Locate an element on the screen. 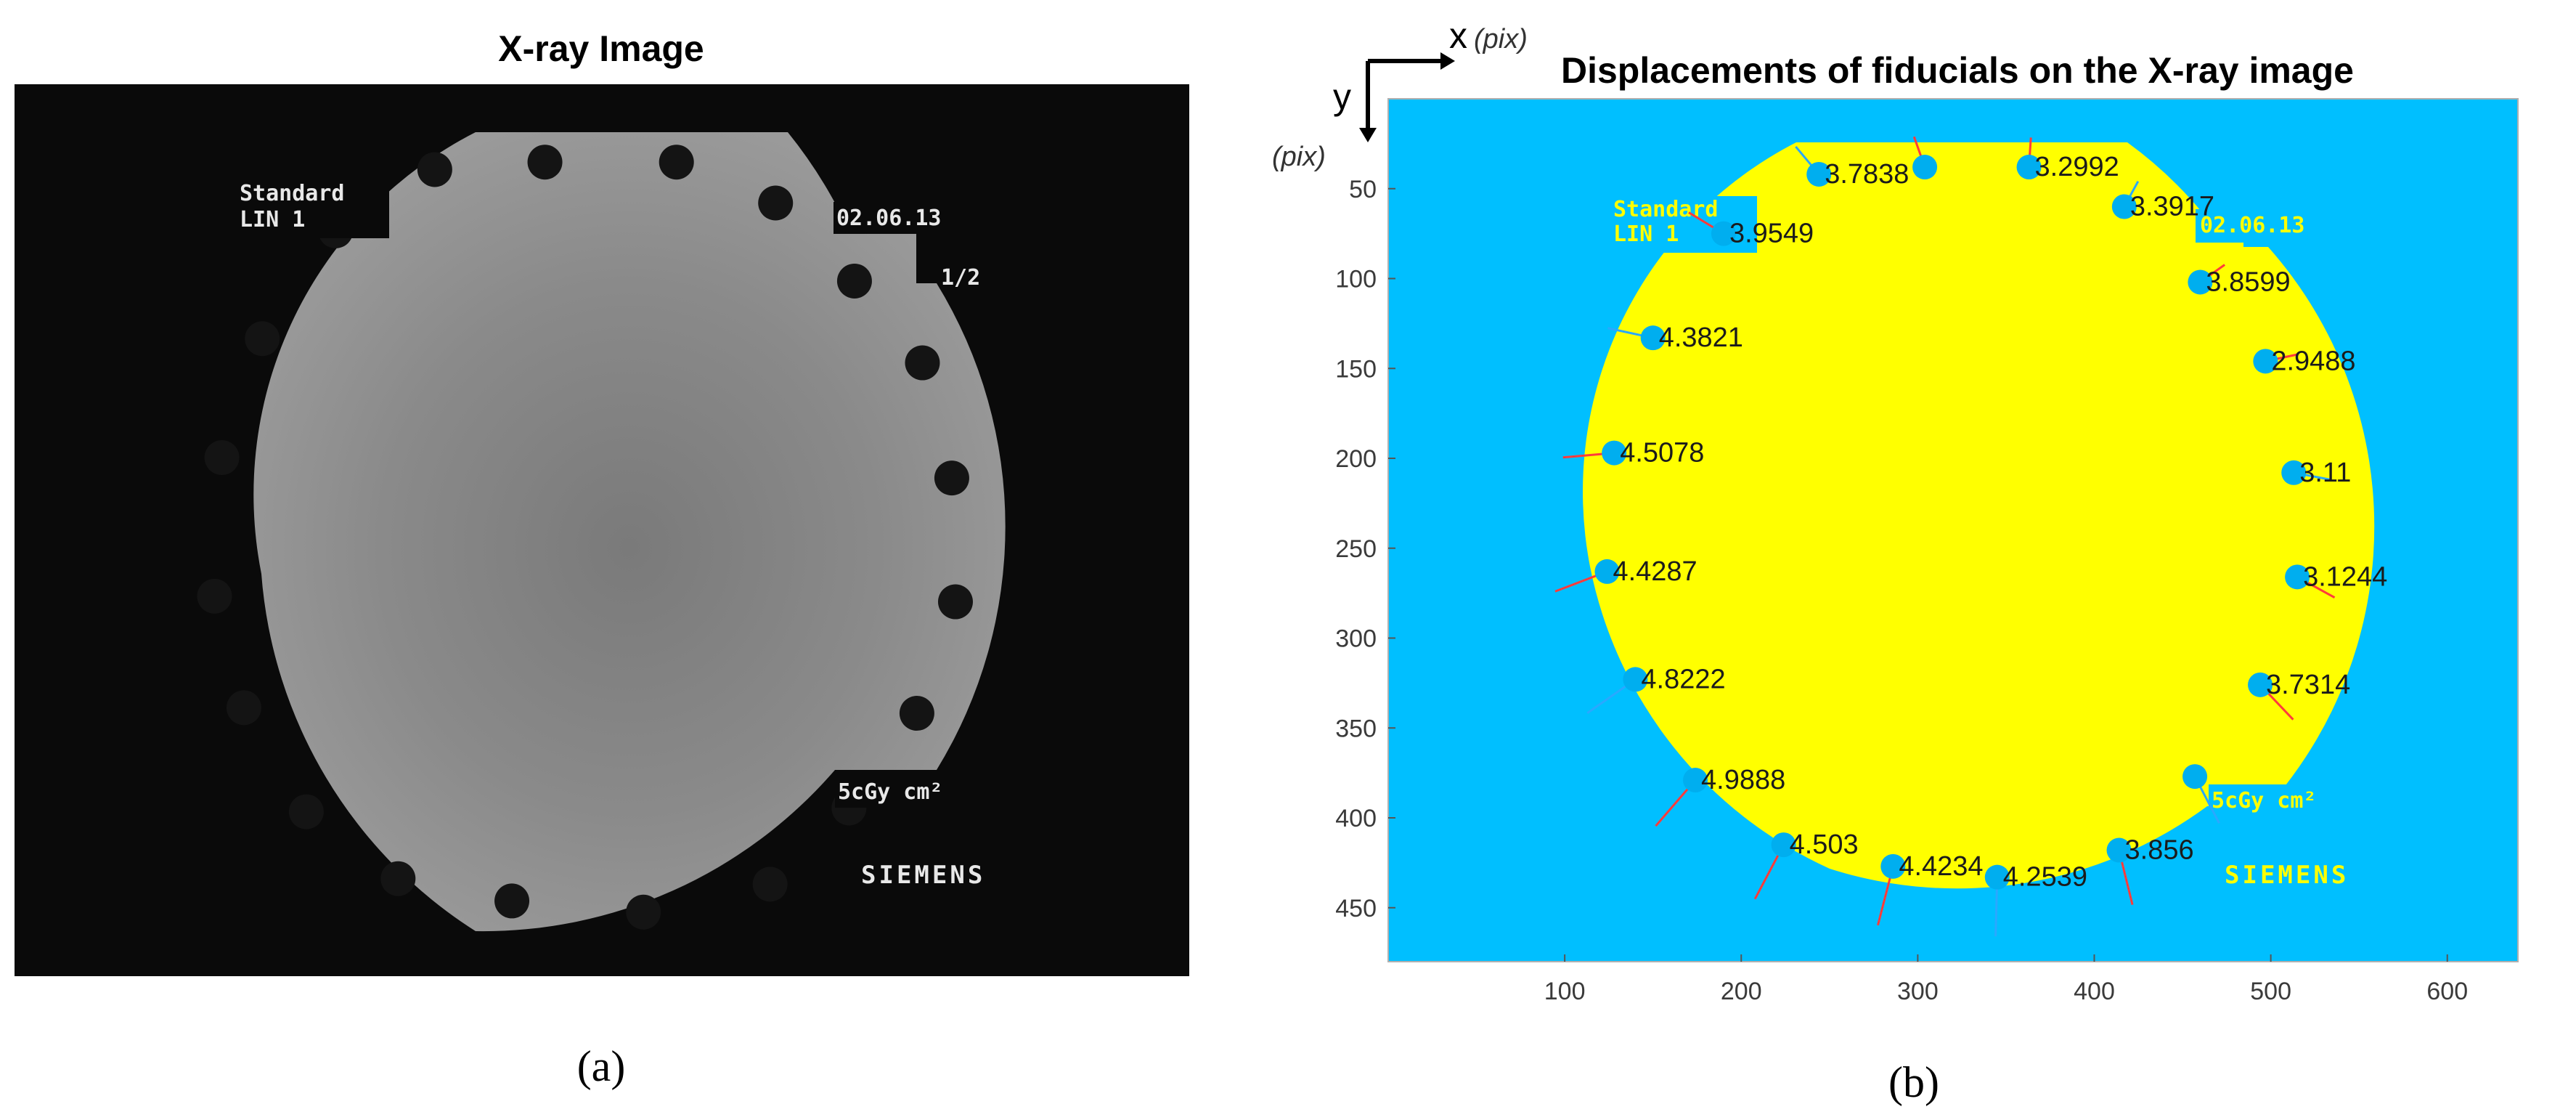  fiducial-point: 4.5078 is located at coordinates (1633, 453).